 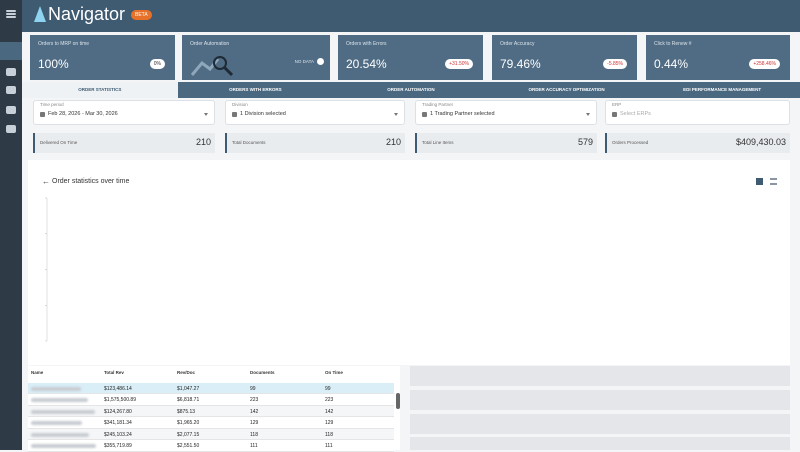 I want to click on table-cell: $245,103.24, so click(x=118, y=434).